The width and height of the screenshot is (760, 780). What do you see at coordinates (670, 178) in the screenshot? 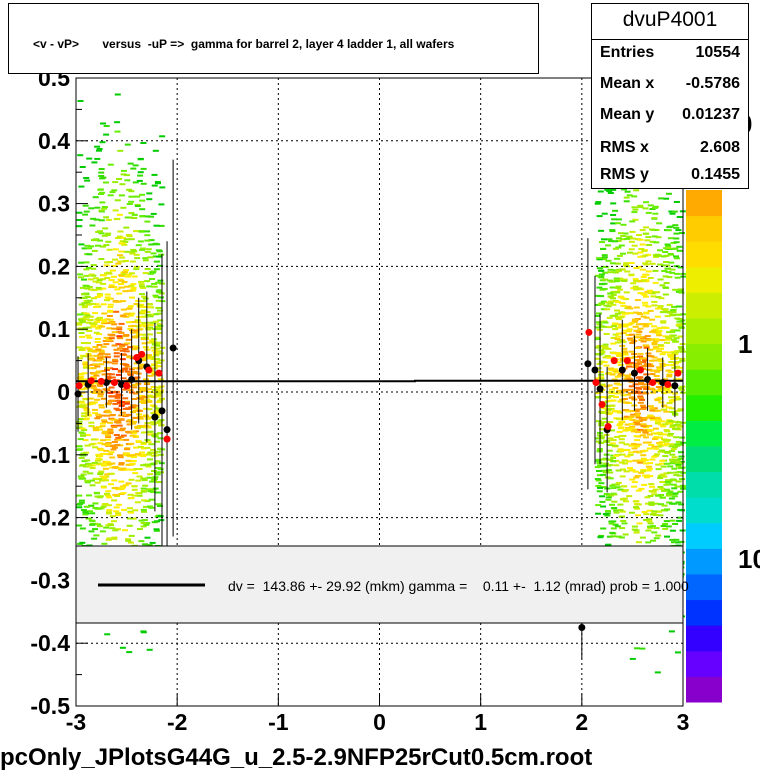
I see `stats-row-rms-y: RMS y 0.1455` at bounding box center [670, 178].